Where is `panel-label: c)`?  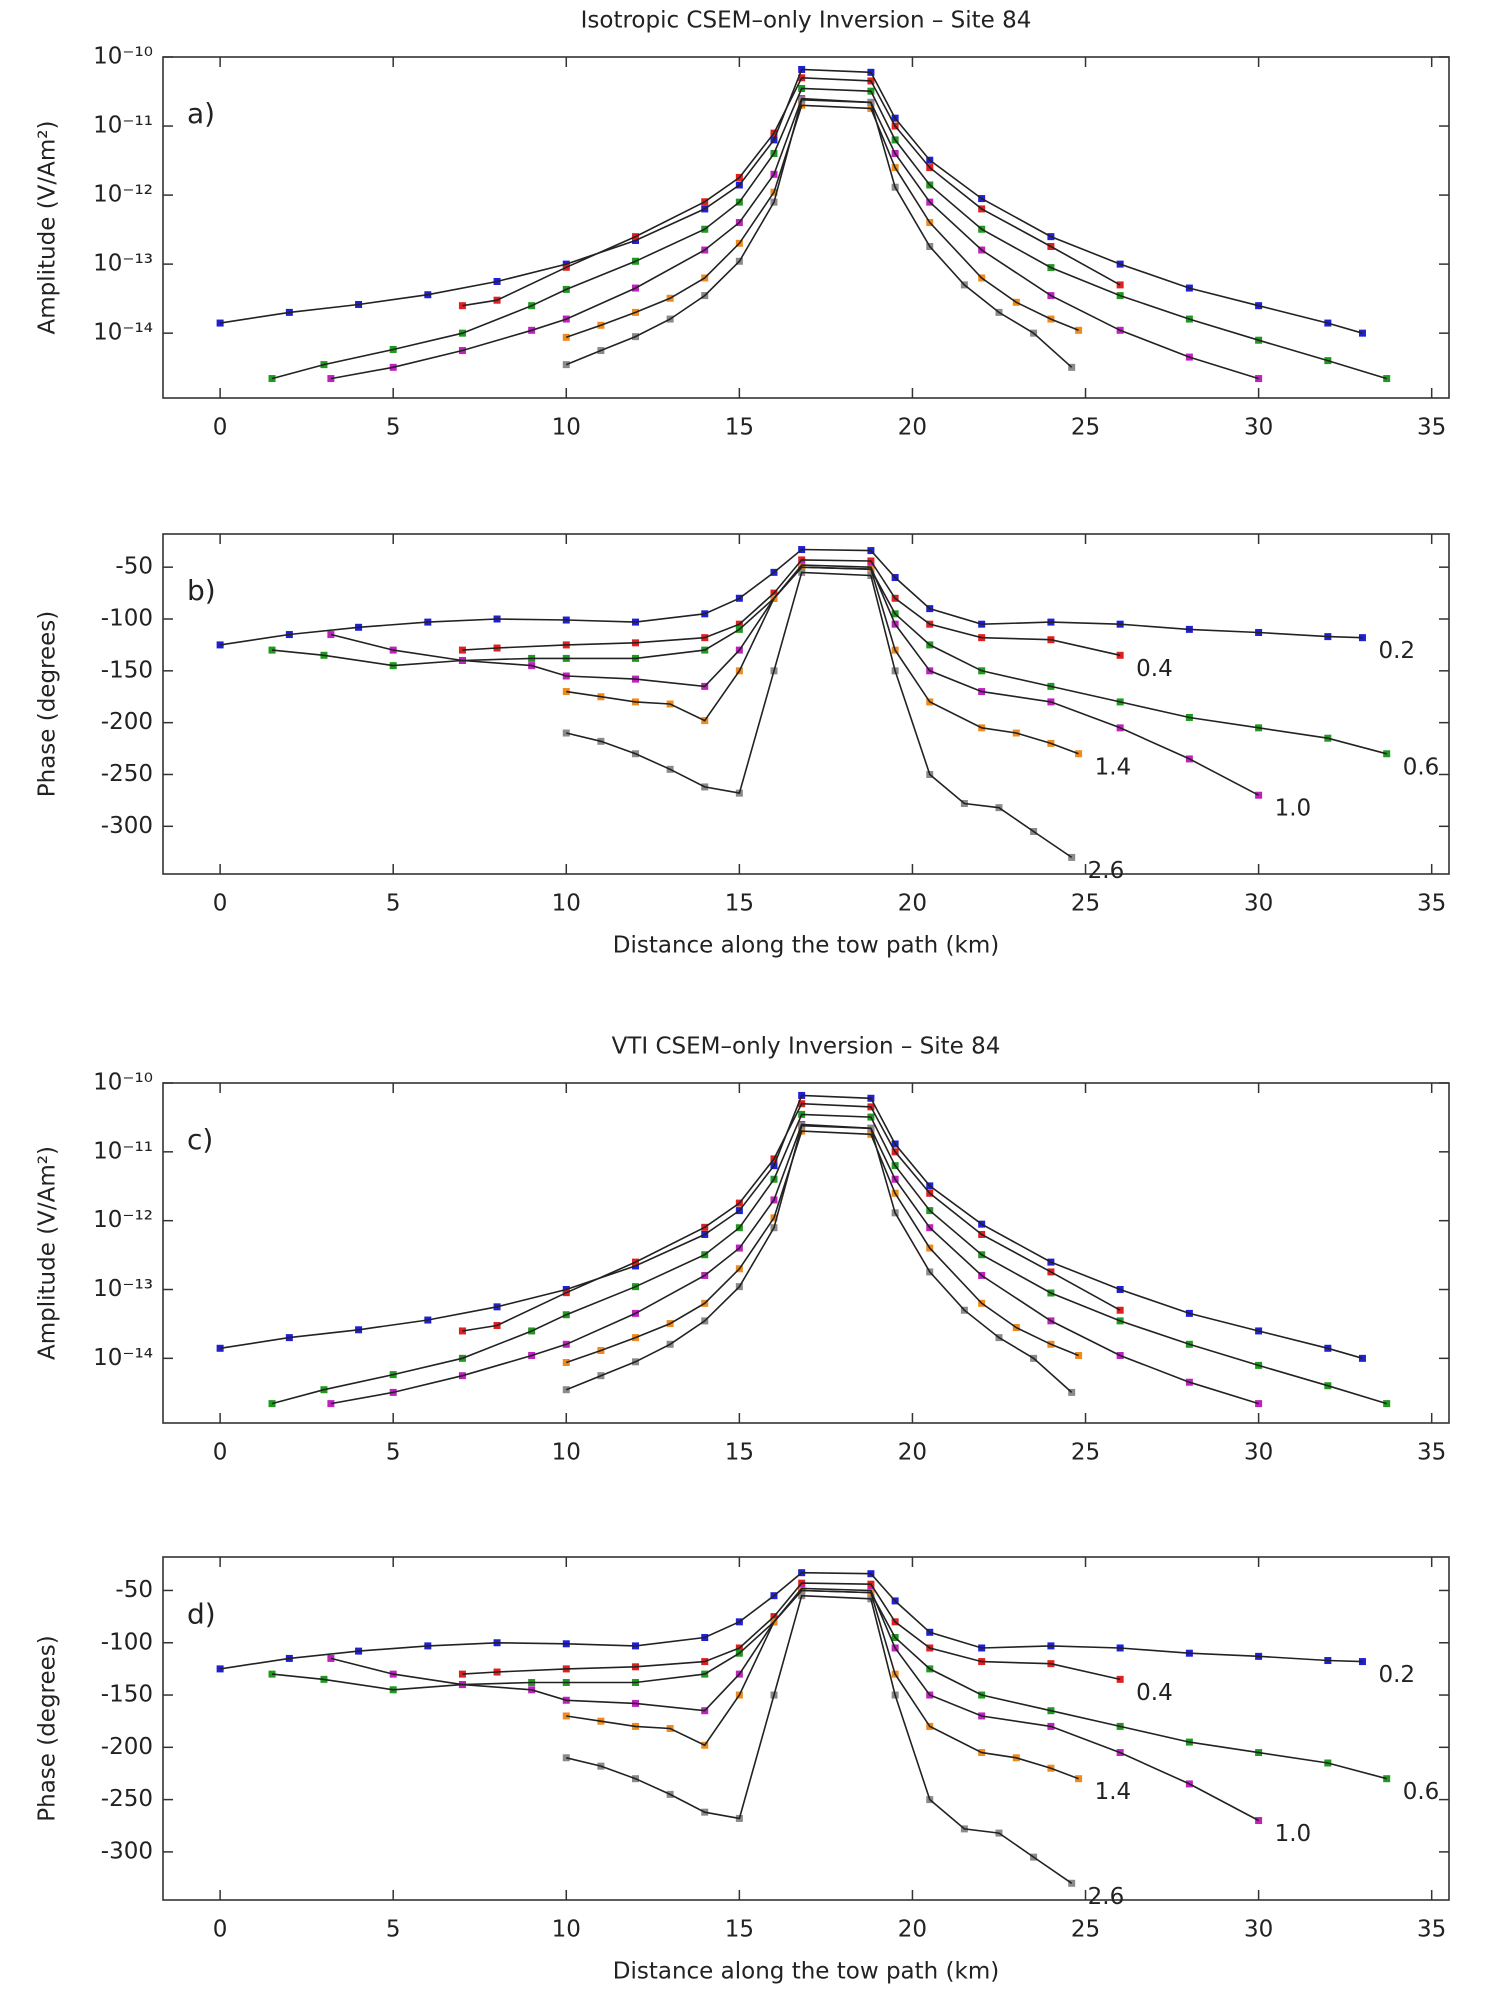
panel-label: c) is located at coordinates (200, 1139).